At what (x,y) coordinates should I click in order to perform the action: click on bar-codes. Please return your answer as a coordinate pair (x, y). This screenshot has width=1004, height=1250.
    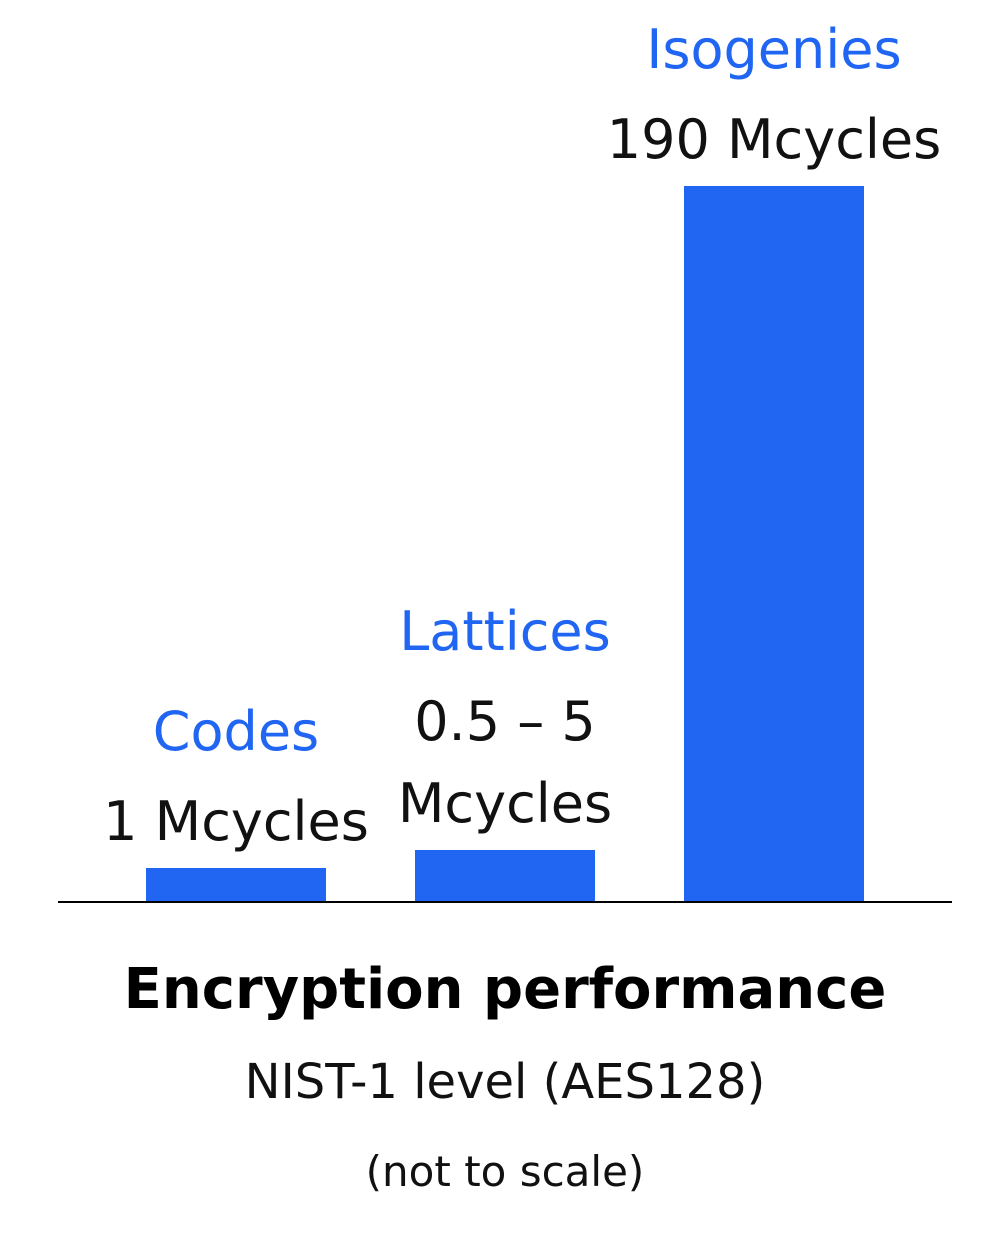
    Looking at the image, I should click on (236, 885).